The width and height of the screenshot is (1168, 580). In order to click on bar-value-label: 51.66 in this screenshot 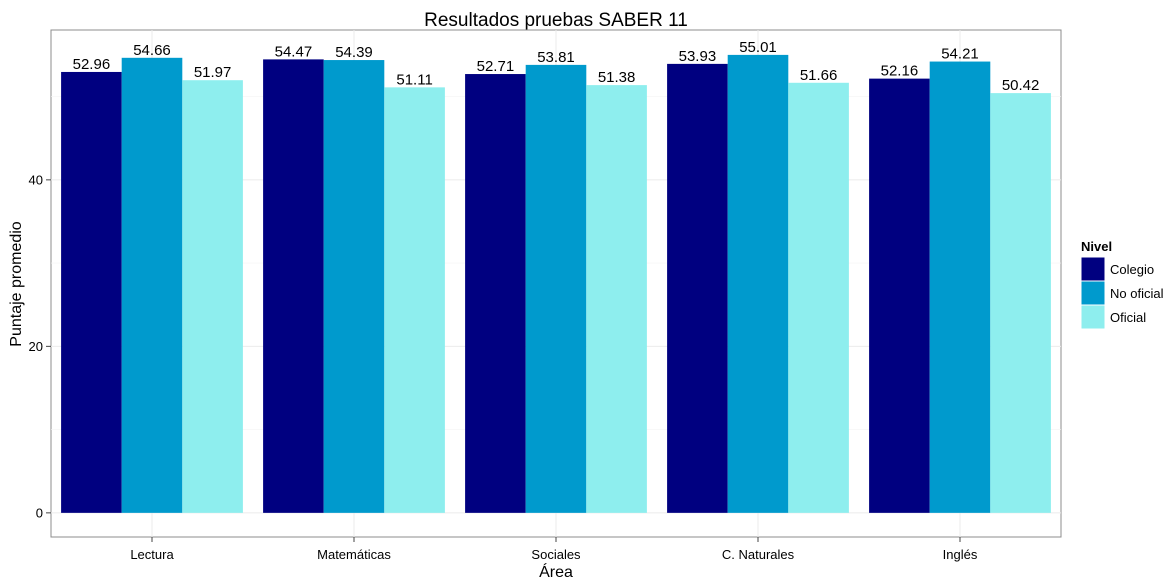, I will do `click(819, 75)`.